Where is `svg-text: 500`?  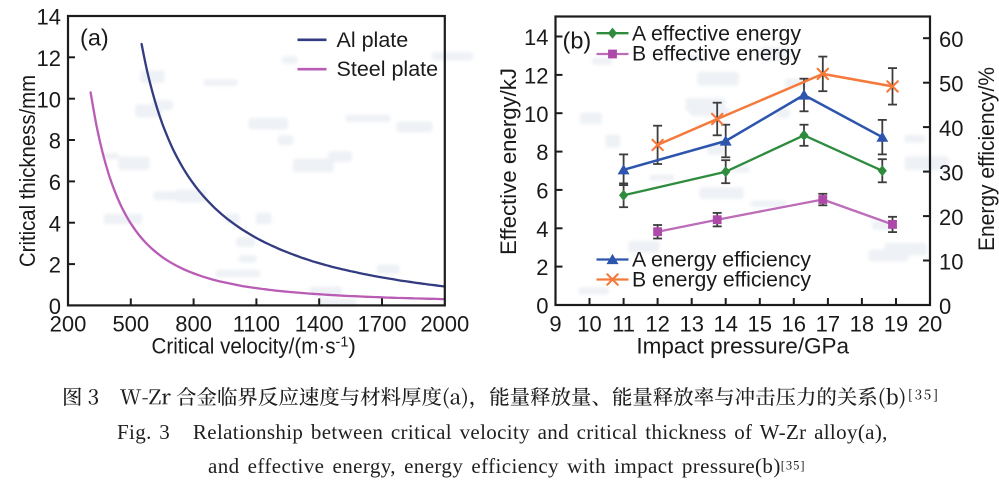 svg-text: 500 is located at coordinates (130, 324).